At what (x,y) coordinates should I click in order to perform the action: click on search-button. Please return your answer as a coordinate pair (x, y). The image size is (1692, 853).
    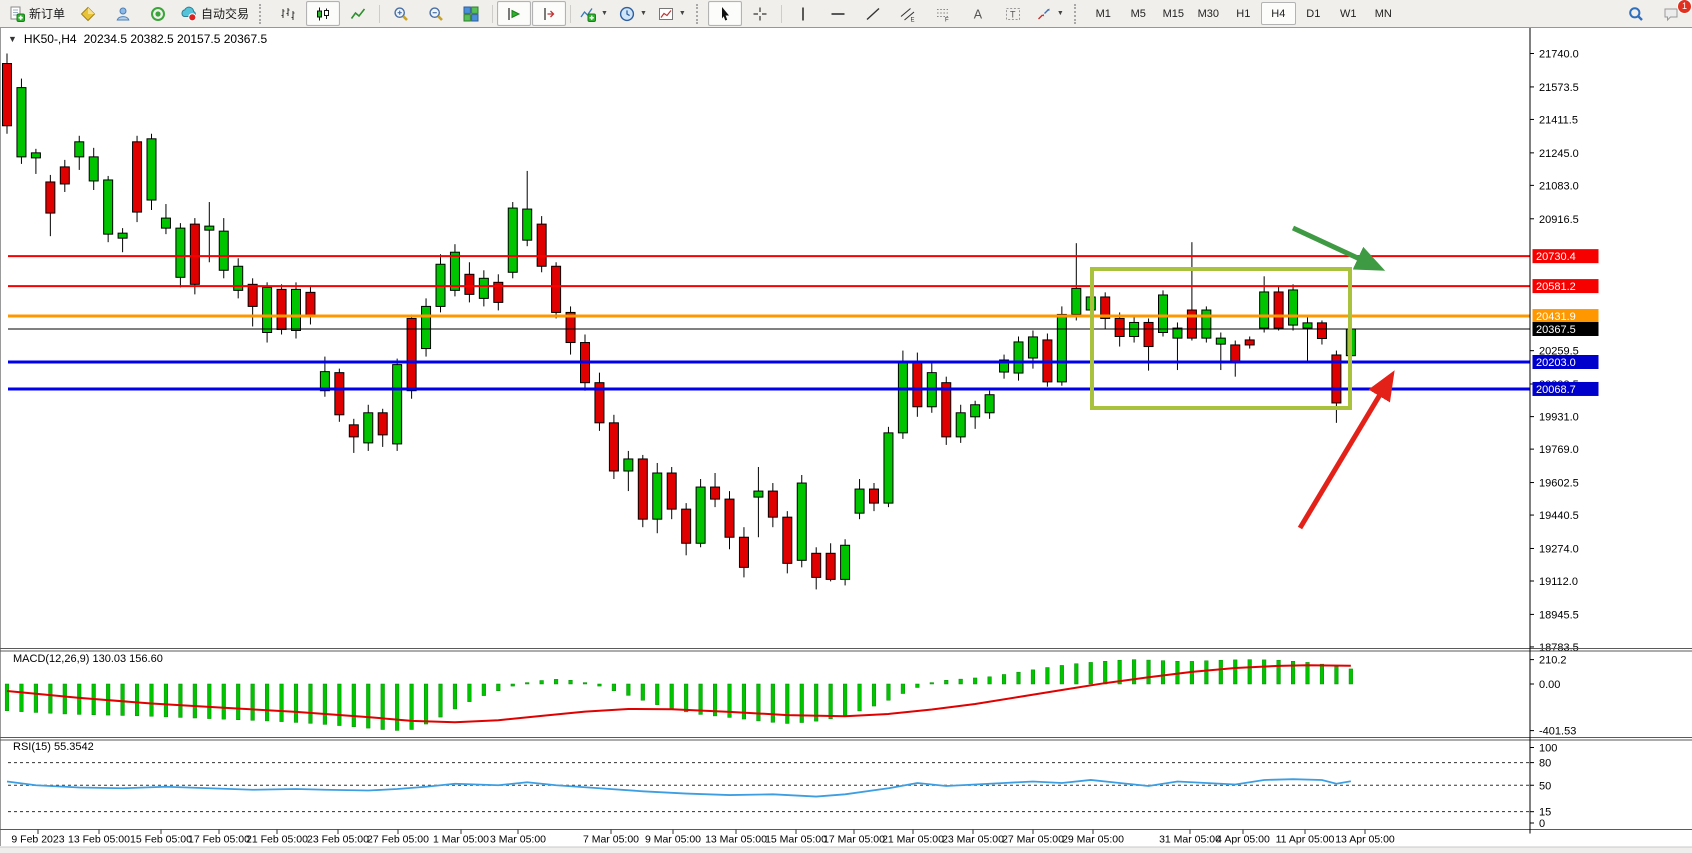
    Looking at the image, I should click on (1636, 13).